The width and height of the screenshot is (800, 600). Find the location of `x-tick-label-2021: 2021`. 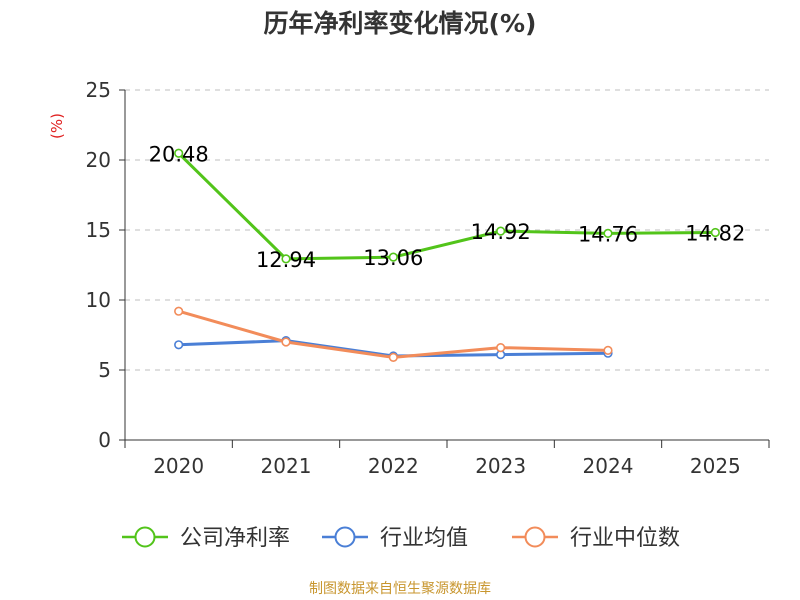

x-tick-label-2021: 2021 is located at coordinates (286, 466).